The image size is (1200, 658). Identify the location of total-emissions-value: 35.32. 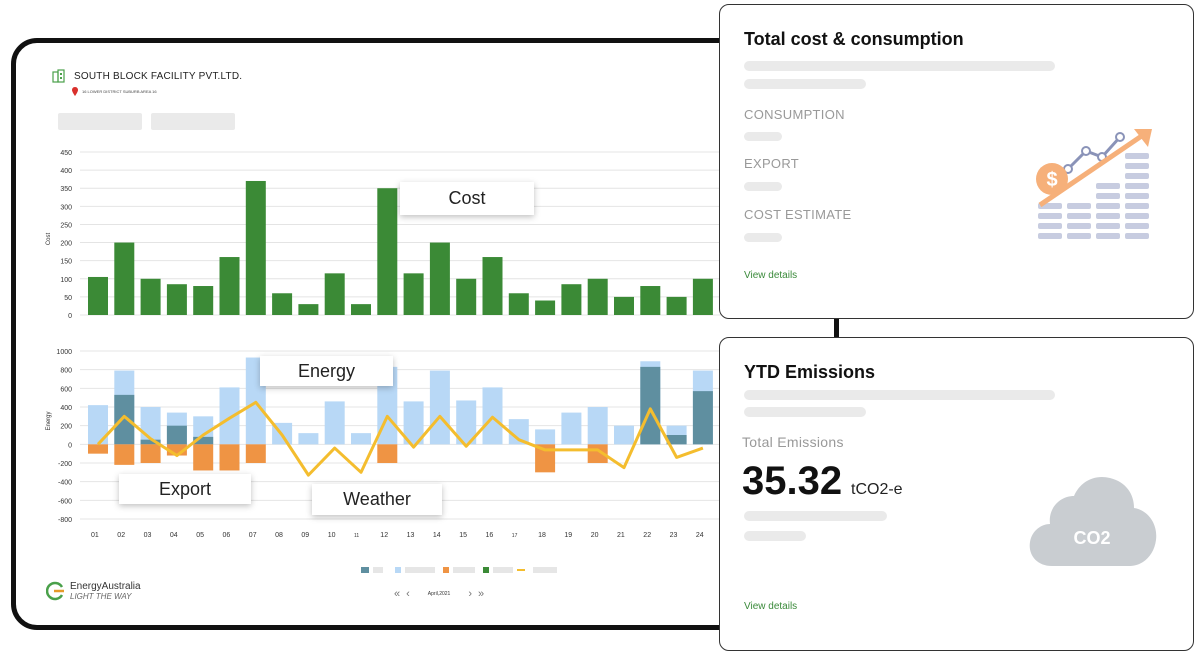
(792, 481).